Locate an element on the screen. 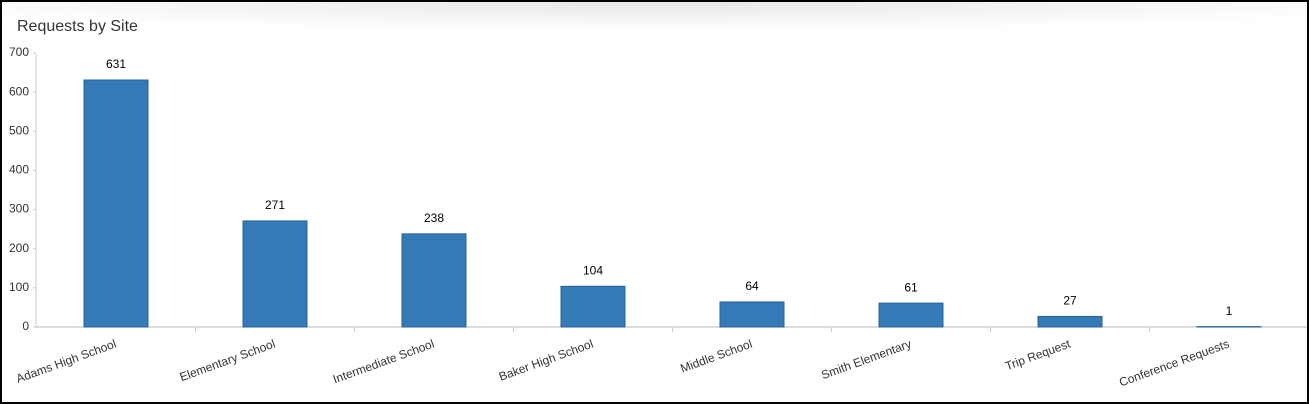 The width and height of the screenshot is (1309, 404). x-tick-label: Baker High School is located at coordinates (546, 360).